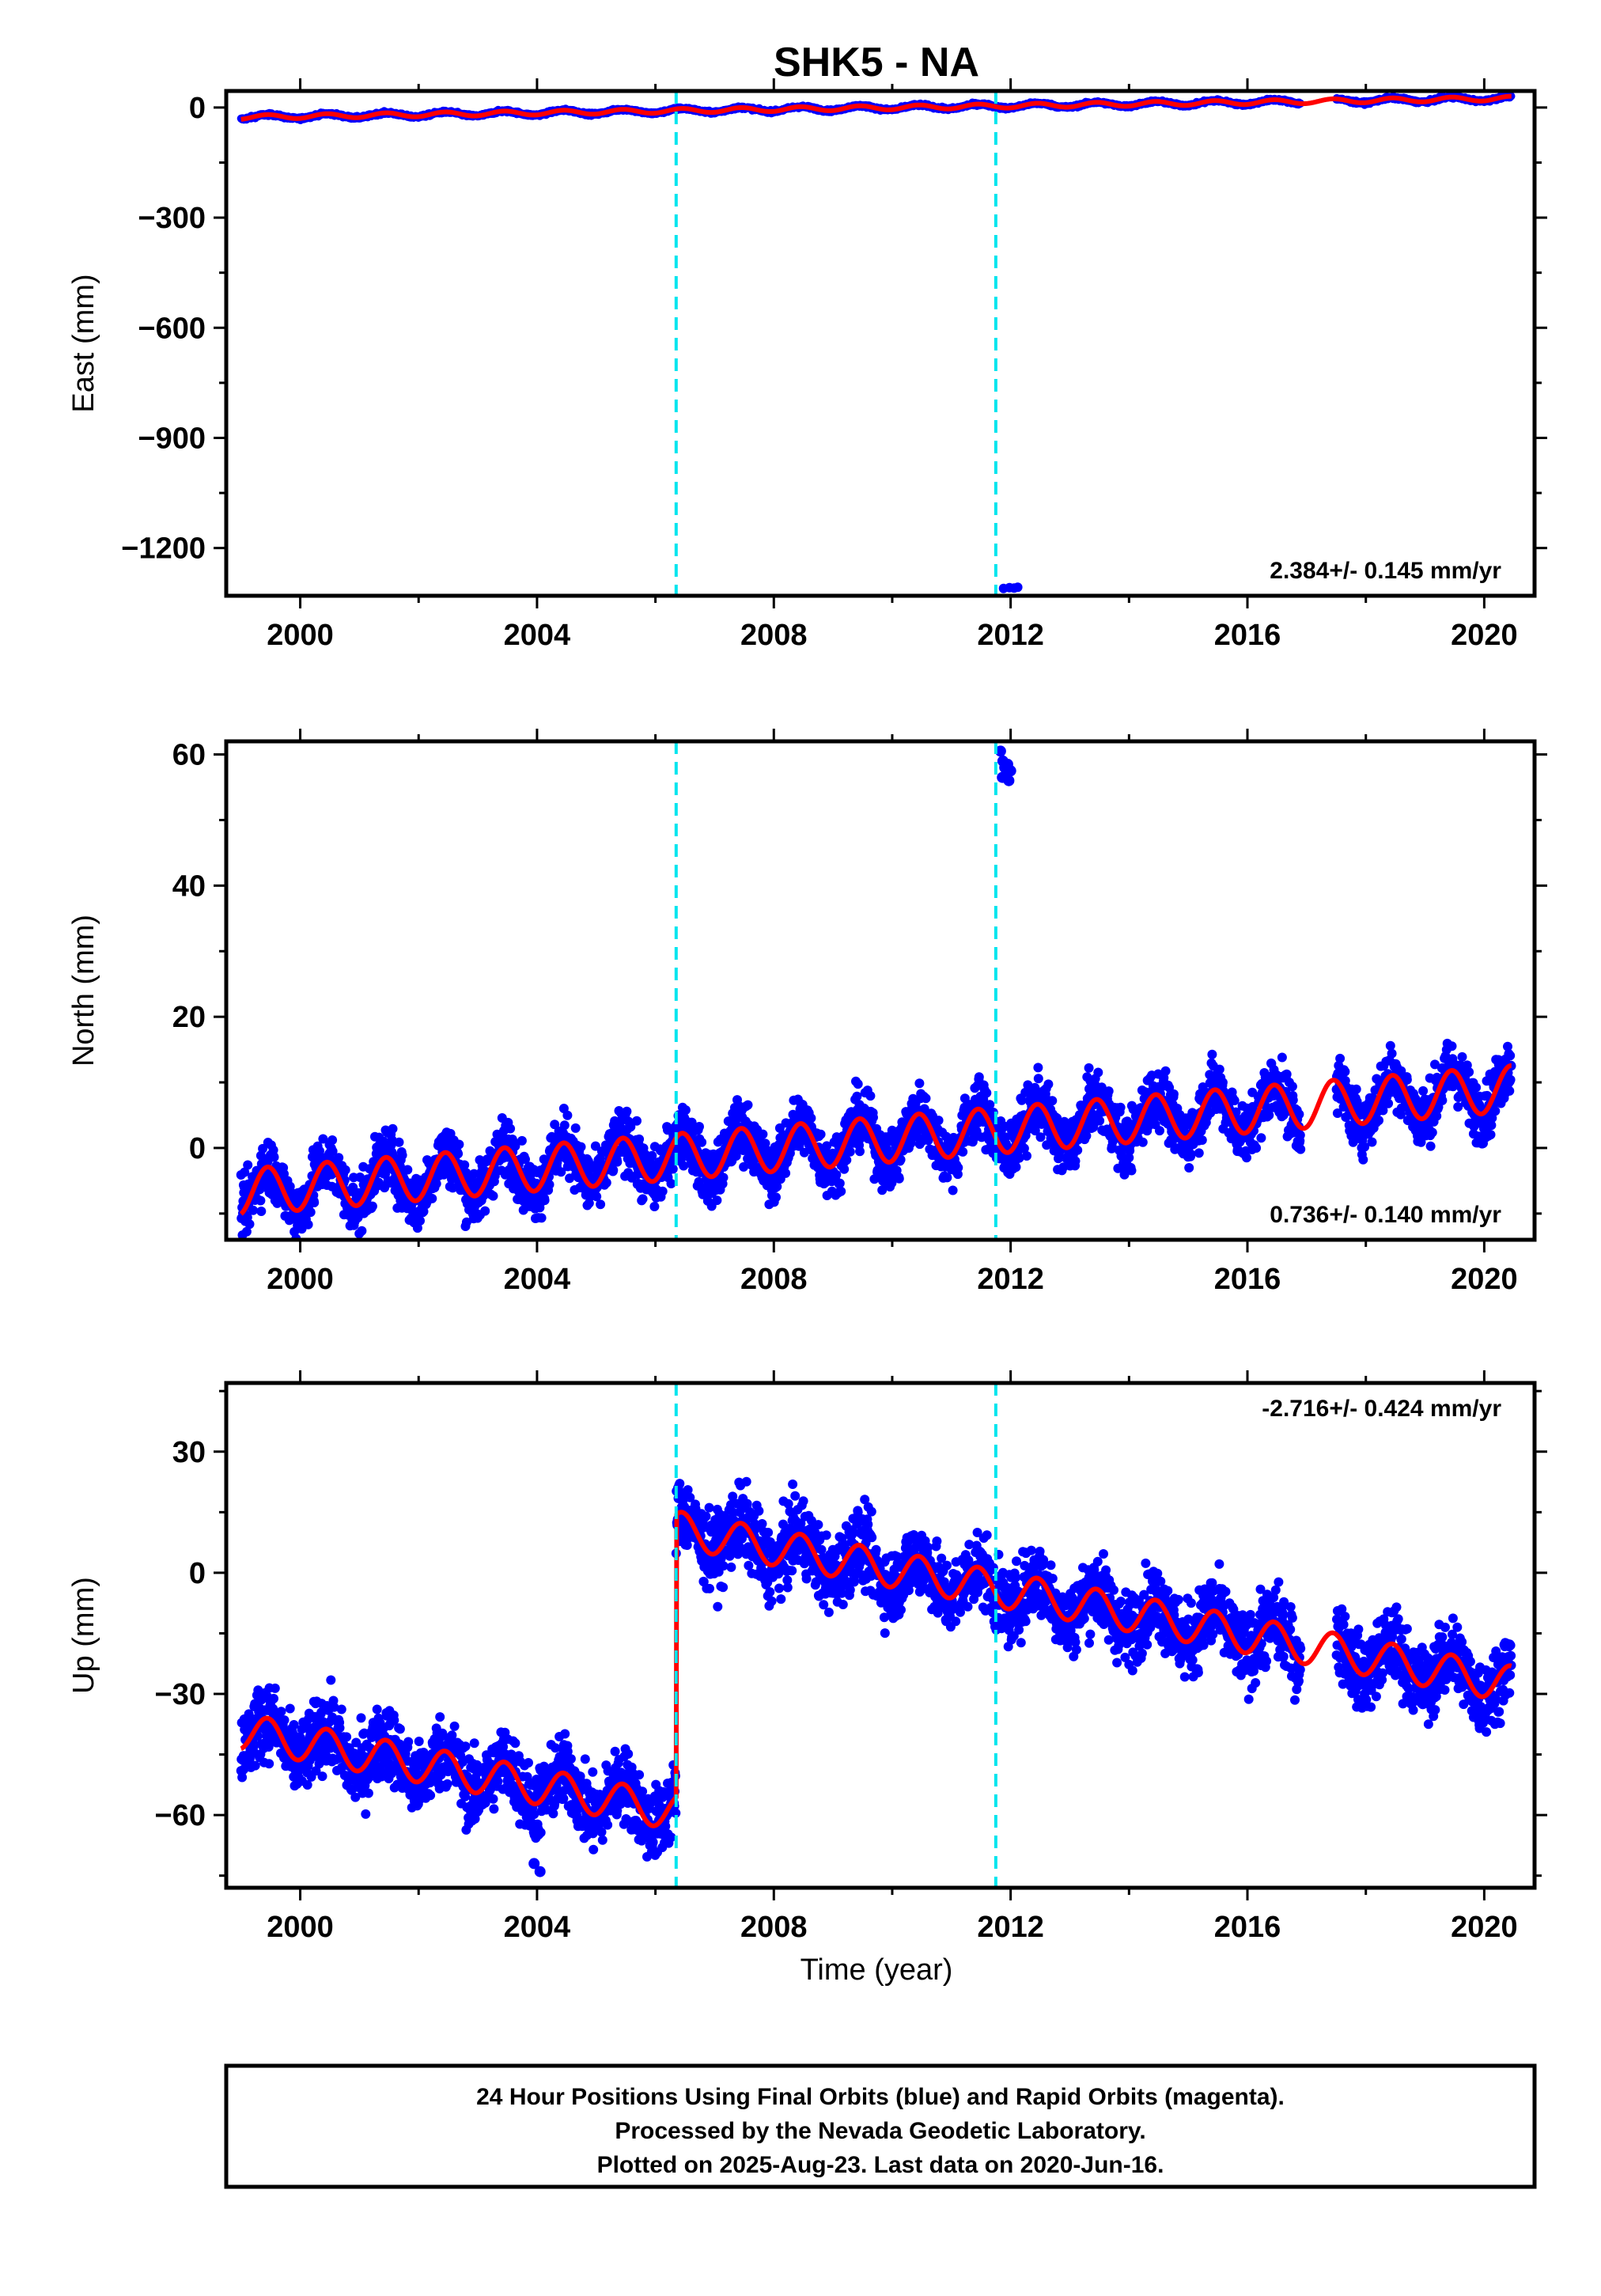  What do you see at coordinates (172, 439) in the screenshot?
I see `y-tick-label: −900` at bounding box center [172, 439].